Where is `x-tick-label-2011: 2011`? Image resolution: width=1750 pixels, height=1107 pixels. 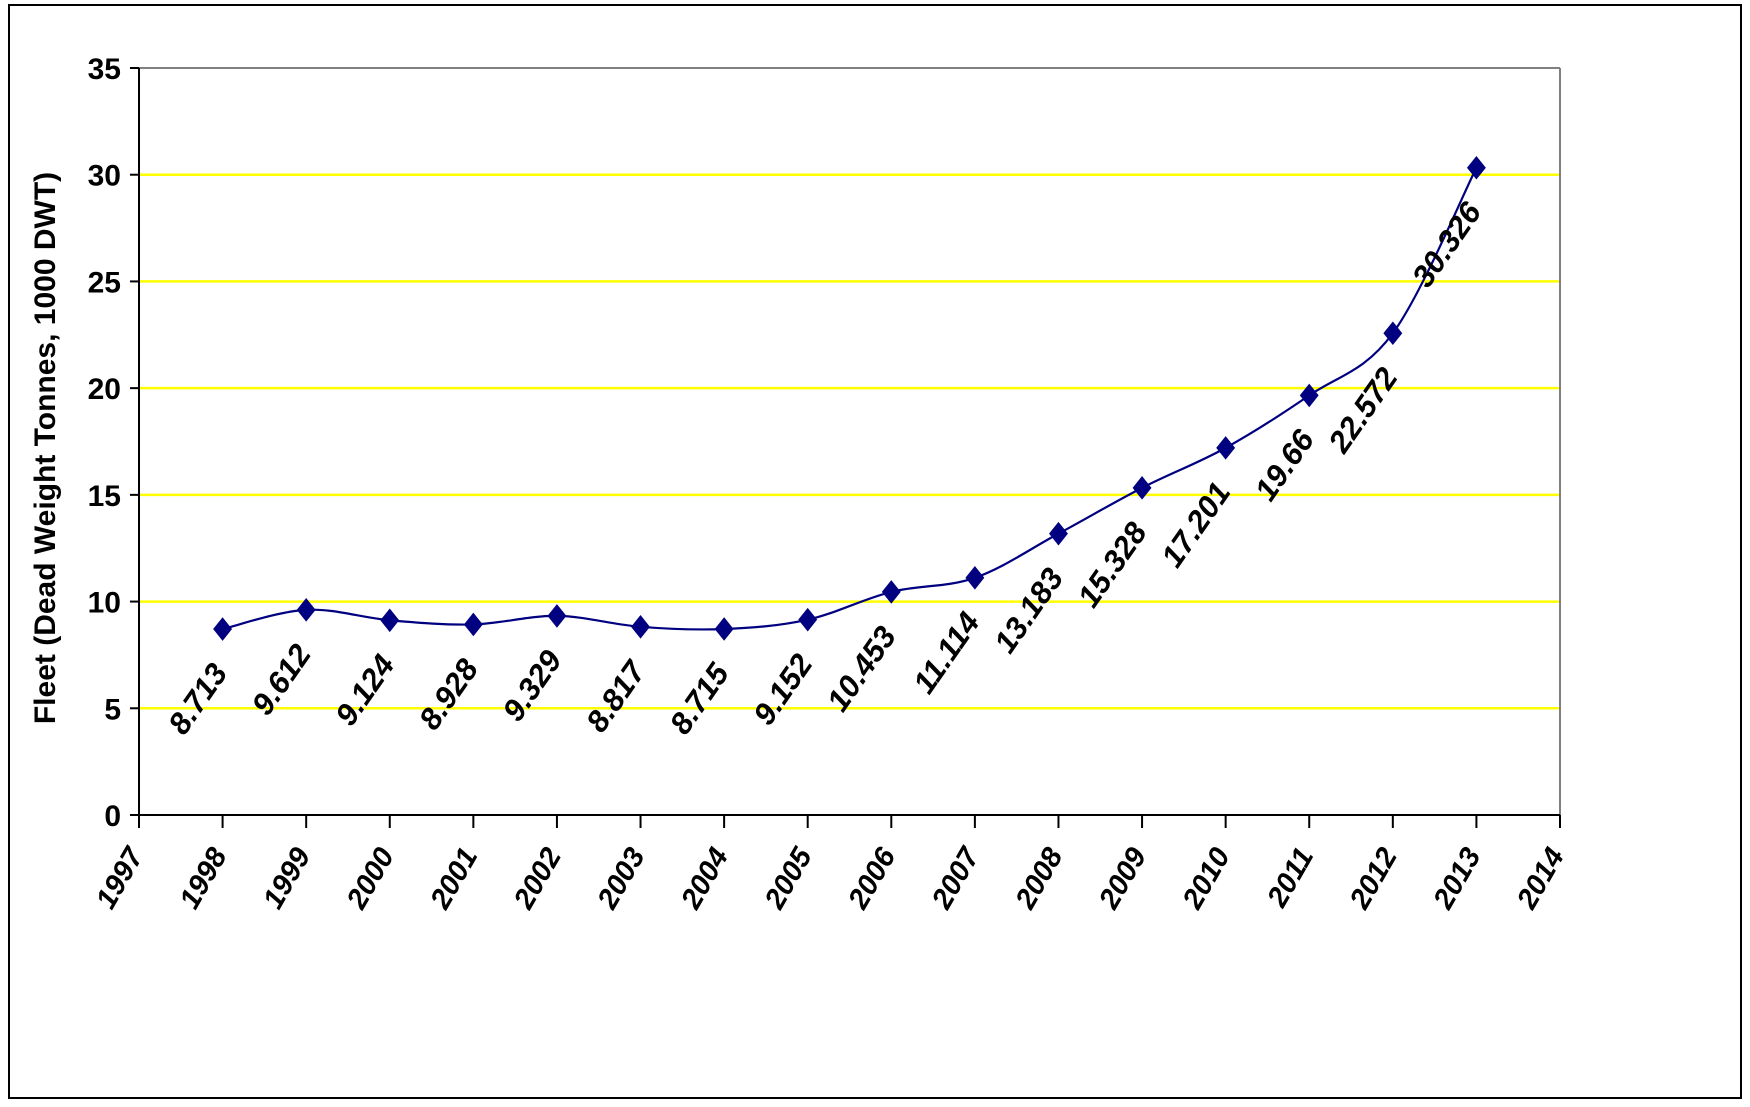
x-tick-label-2011: 2011 is located at coordinates (1290, 878).